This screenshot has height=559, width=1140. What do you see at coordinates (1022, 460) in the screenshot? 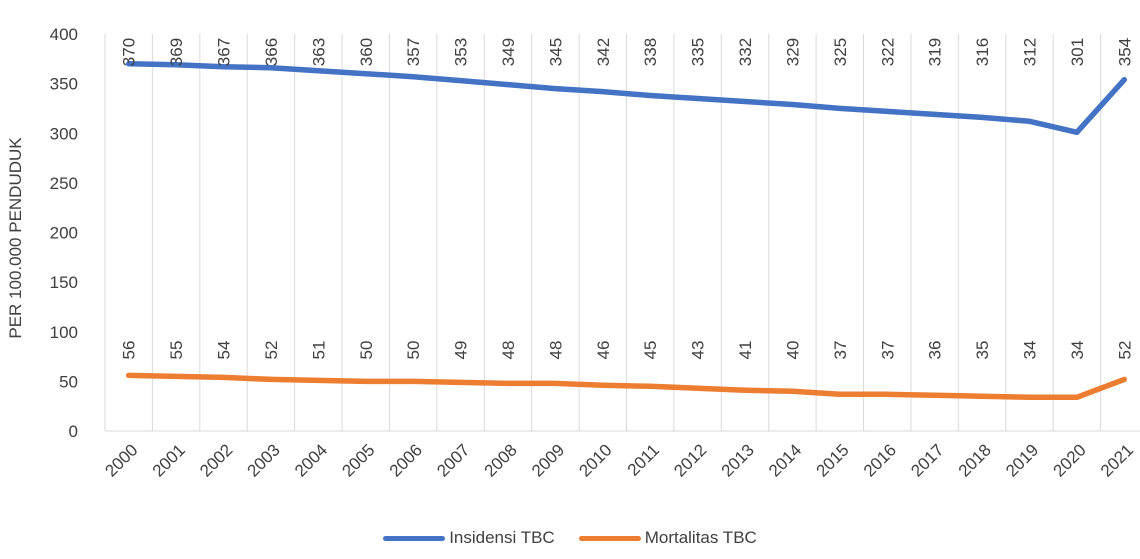
I see `x-tick-label: 2019` at bounding box center [1022, 460].